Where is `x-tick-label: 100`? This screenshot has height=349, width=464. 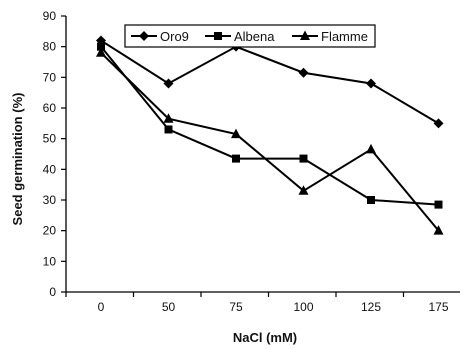 x-tick-label: 100 is located at coordinates (303, 307).